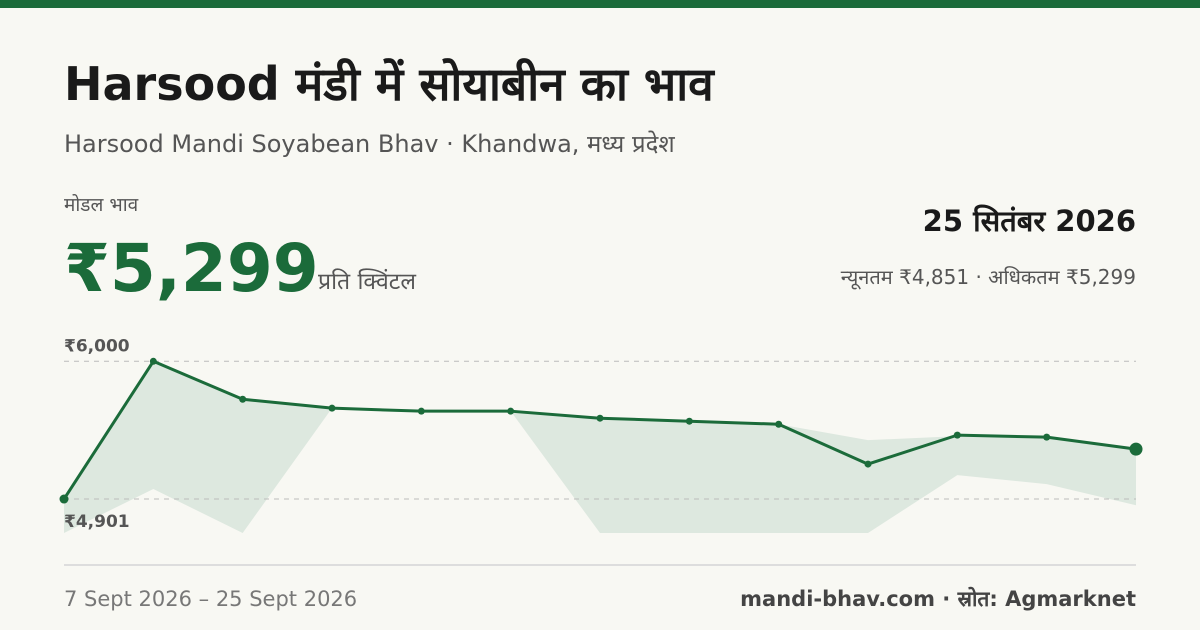 The image size is (1200, 630). What do you see at coordinates (367, 281) in the screenshot?
I see `price-unit: प्रति क्विंटल` at bounding box center [367, 281].